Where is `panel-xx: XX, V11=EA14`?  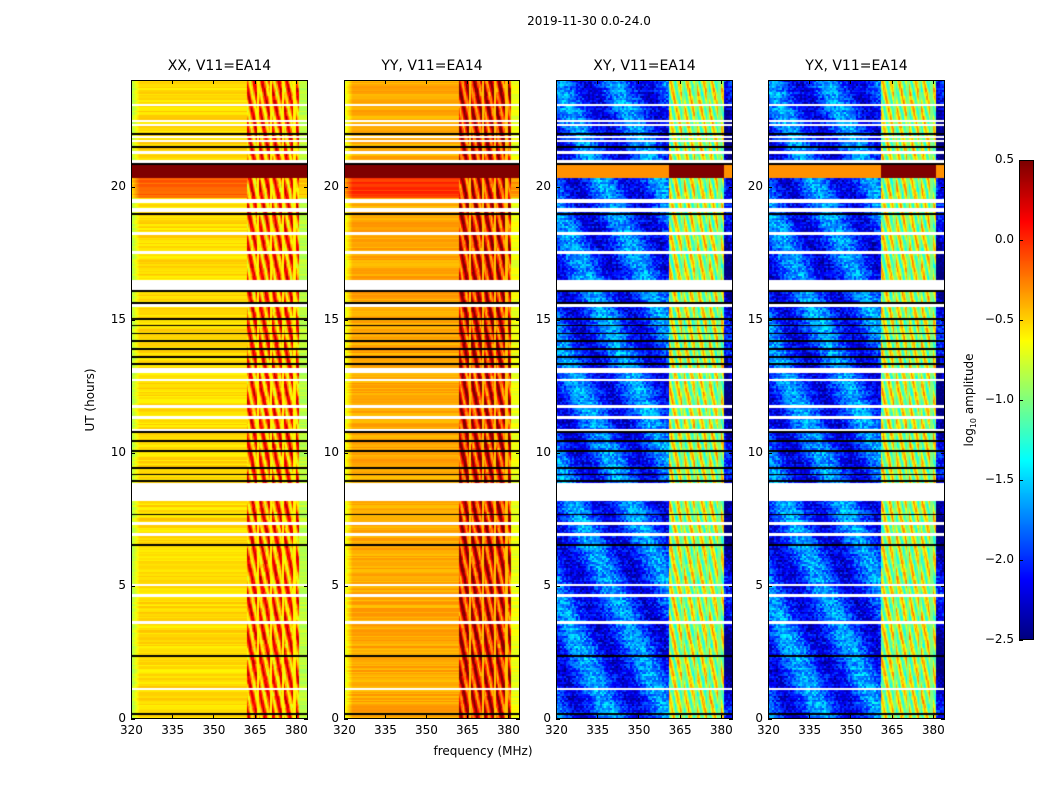 panel-xx: XX, V11=EA14 is located at coordinates (219, 388).